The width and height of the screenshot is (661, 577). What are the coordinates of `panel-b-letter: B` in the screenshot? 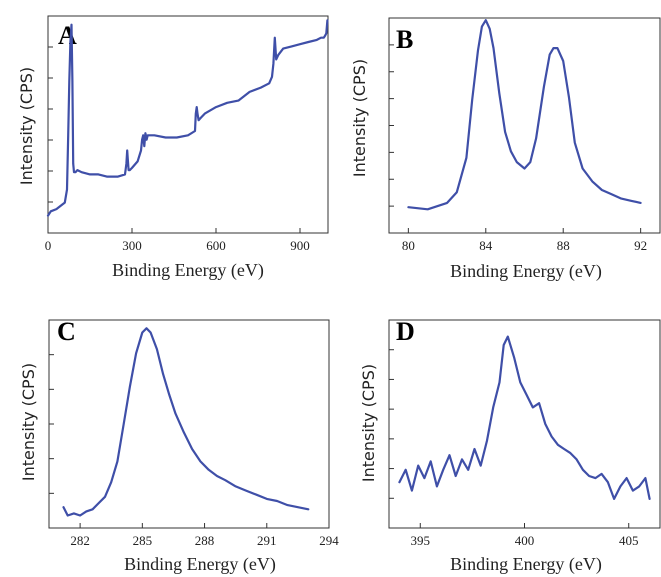 It's located at (404, 39).